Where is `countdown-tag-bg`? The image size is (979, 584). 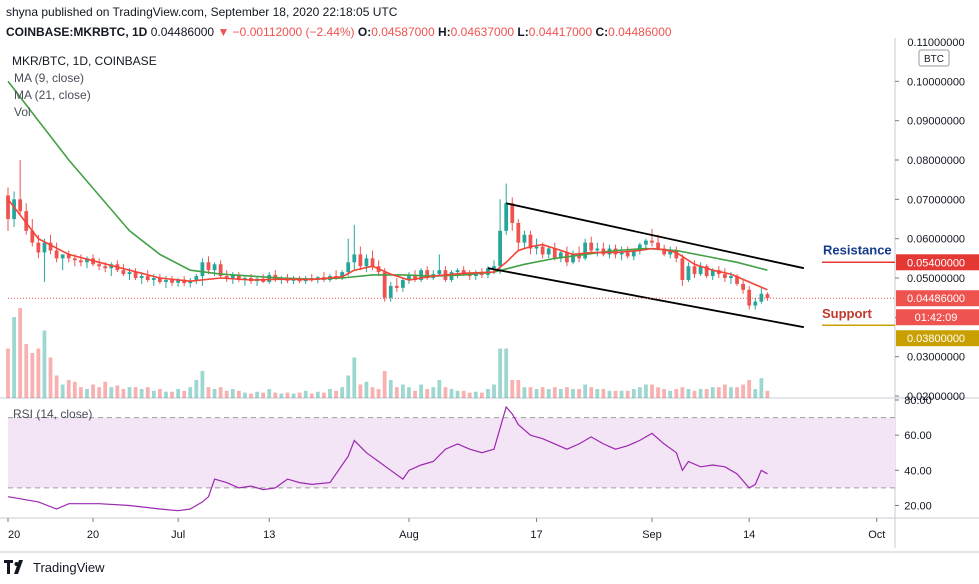
countdown-tag-bg is located at coordinates (937, 317).